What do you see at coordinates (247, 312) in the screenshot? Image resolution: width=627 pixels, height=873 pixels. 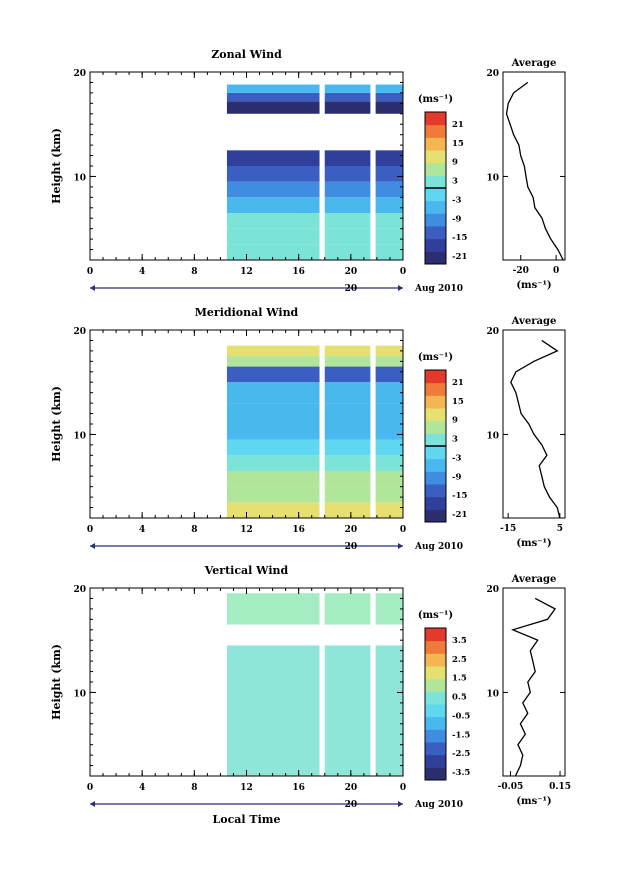 I see `panel-title: Meridional Wind` at bounding box center [247, 312].